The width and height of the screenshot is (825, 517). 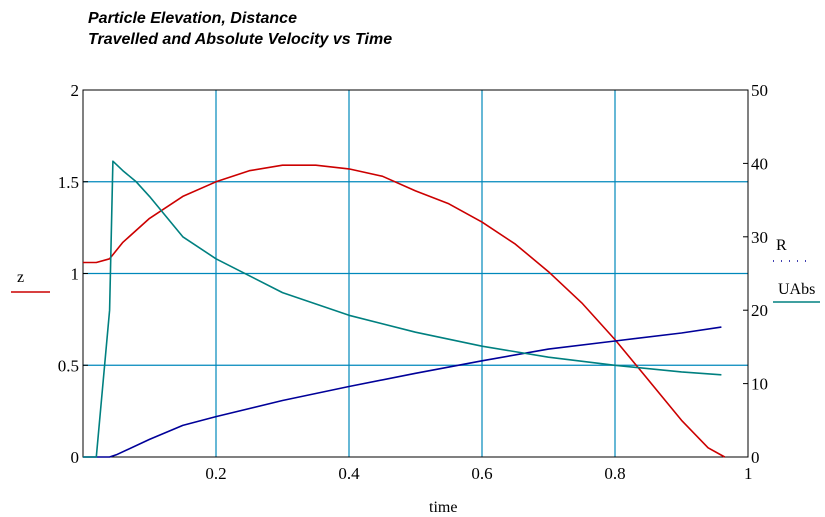 I want to click on y-right-tick-label-0: 0, so click(x=755, y=457).